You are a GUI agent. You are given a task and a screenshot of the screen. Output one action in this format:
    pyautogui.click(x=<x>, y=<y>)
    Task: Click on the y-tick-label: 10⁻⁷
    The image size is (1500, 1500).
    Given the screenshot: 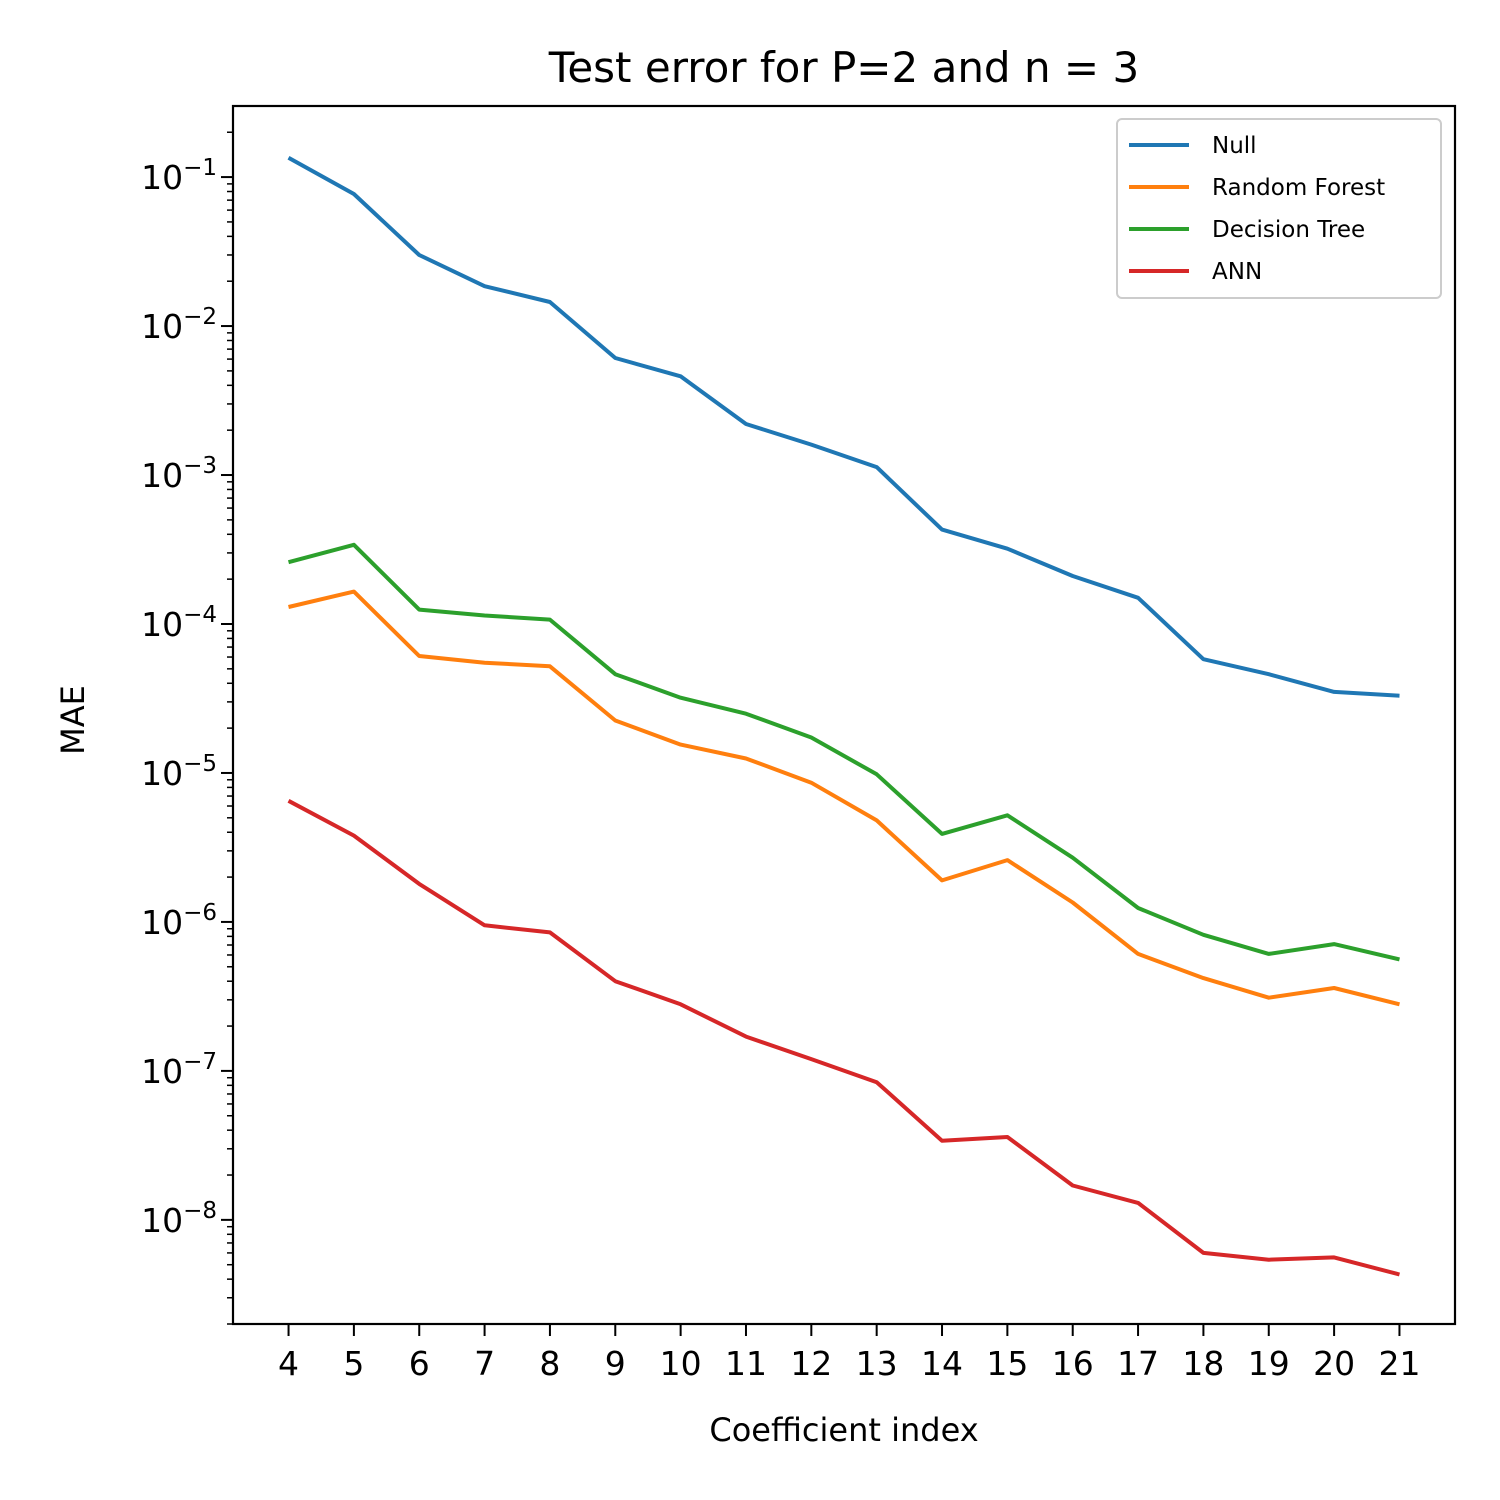 What is the action you would take?
    pyautogui.click(x=179, y=1070)
    